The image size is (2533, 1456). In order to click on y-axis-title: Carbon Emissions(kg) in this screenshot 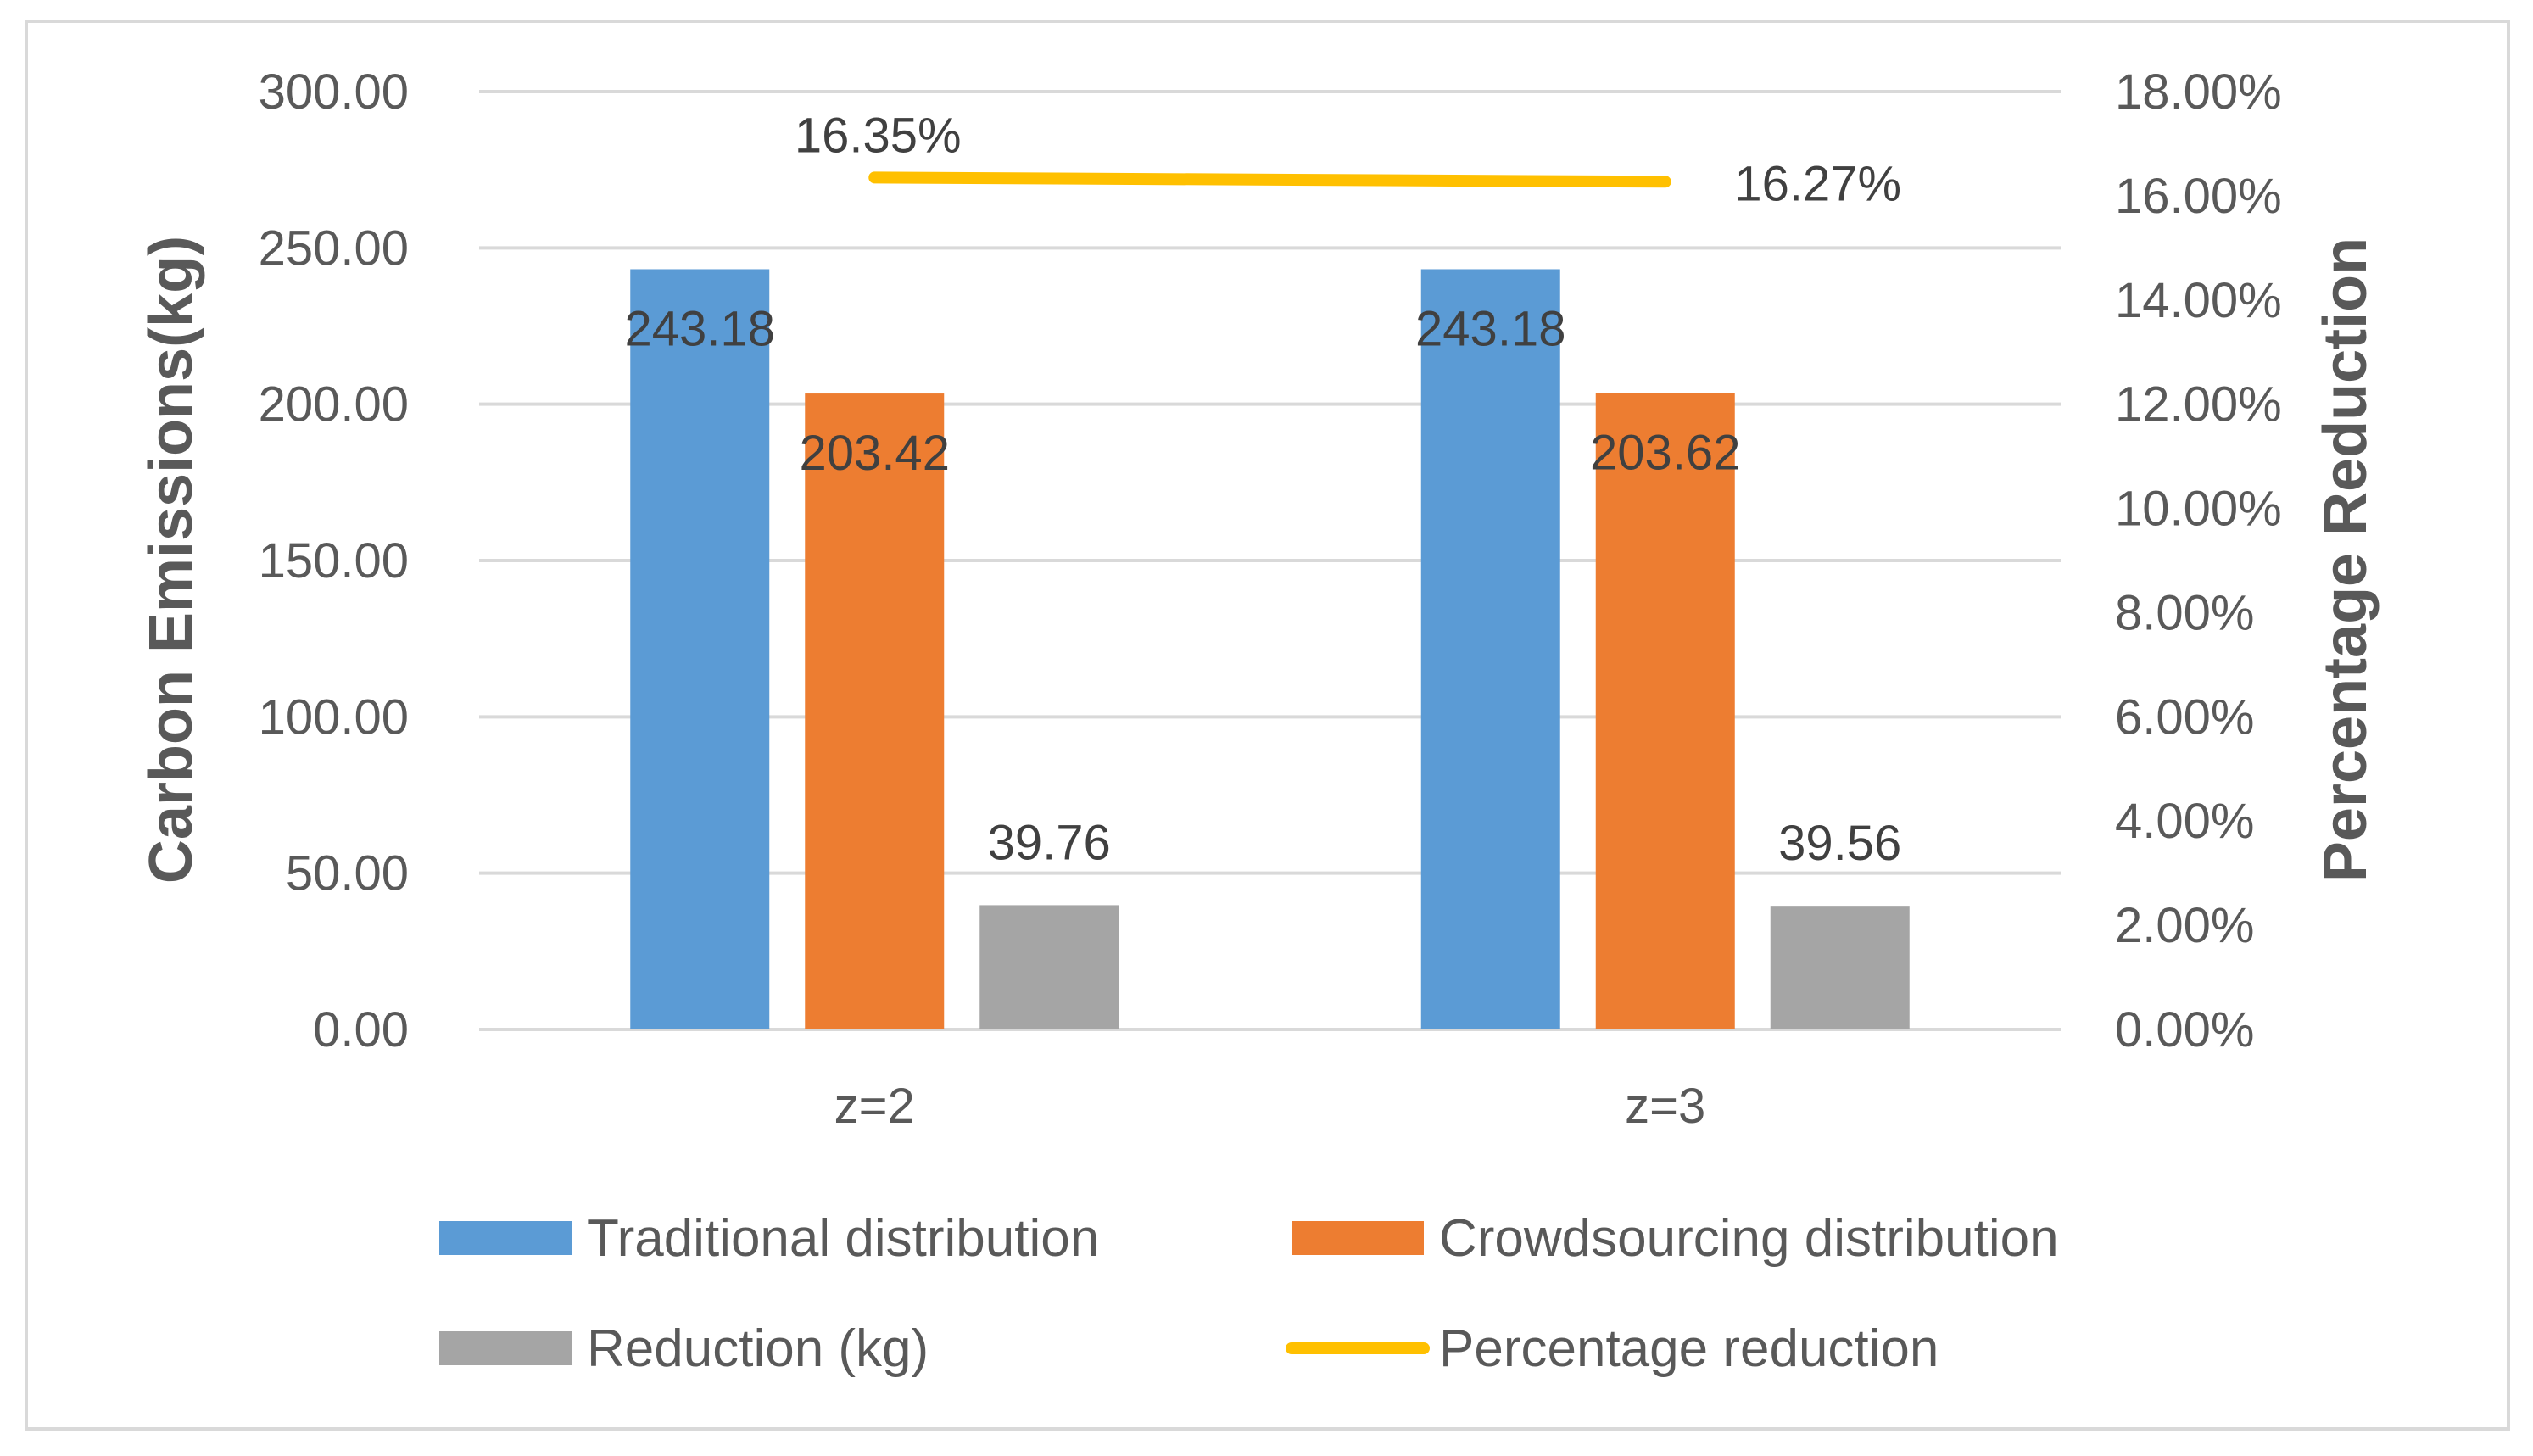, I will do `click(171, 560)`.